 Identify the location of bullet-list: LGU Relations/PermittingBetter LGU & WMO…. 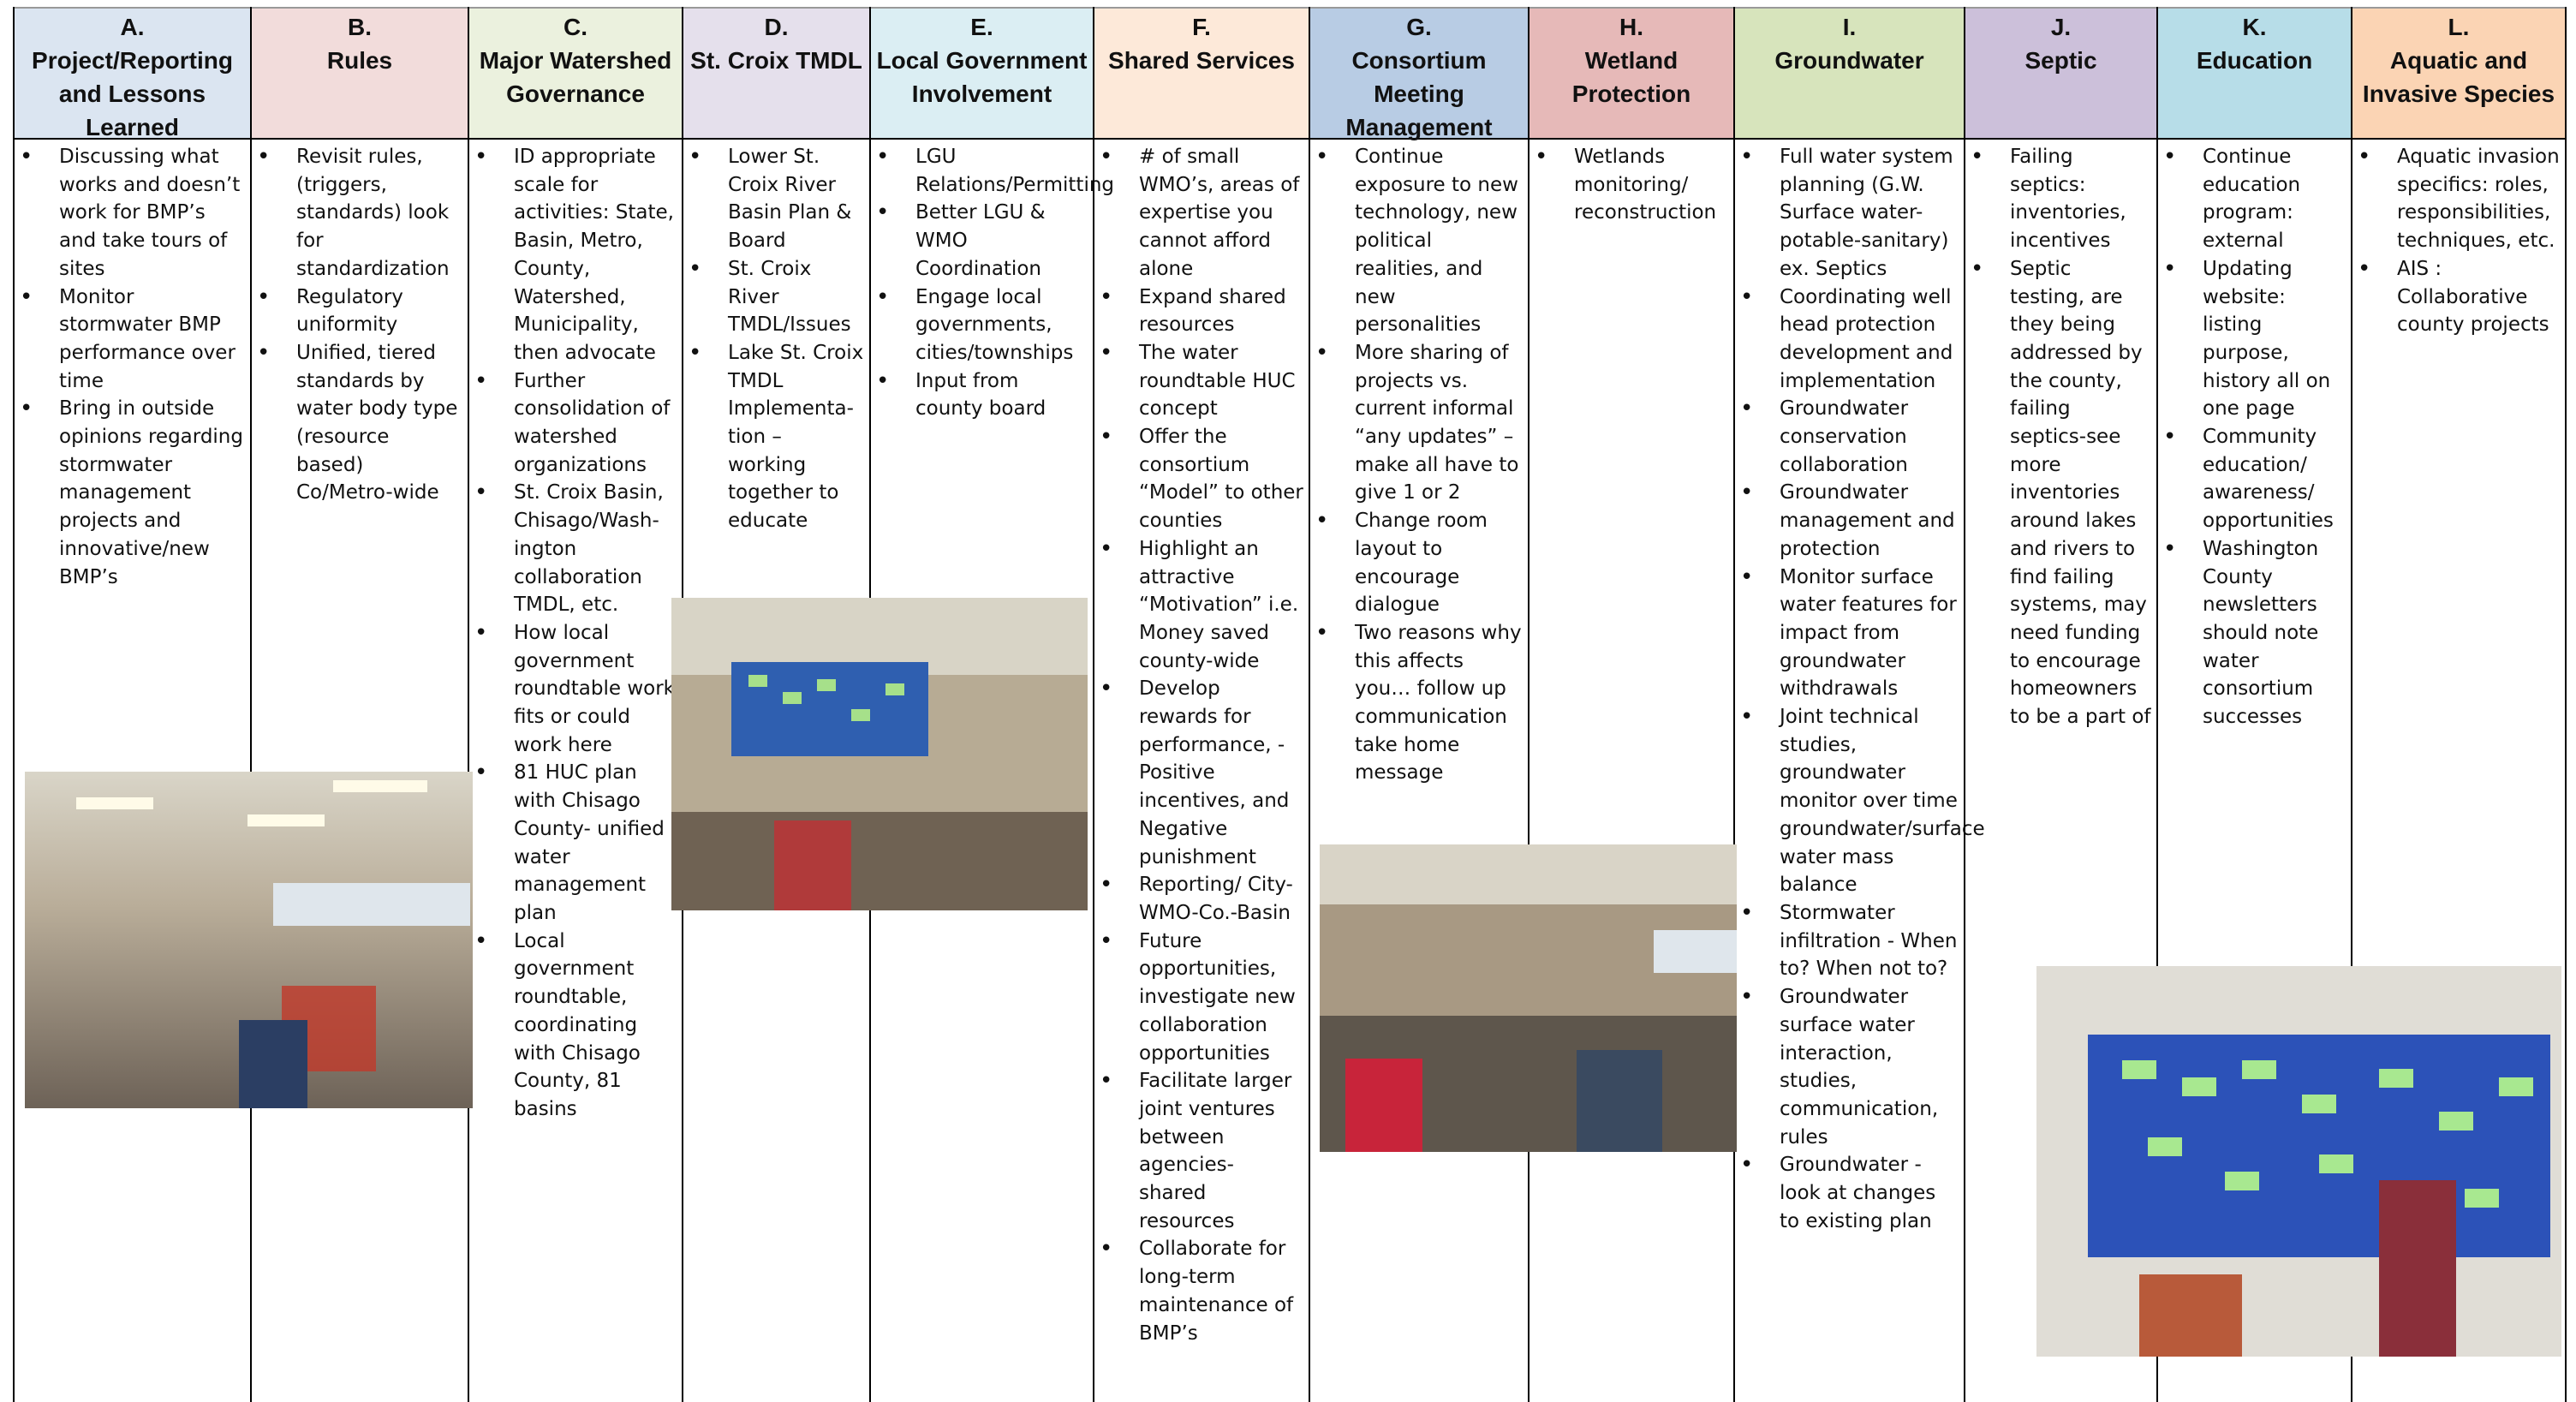
(992, 283).